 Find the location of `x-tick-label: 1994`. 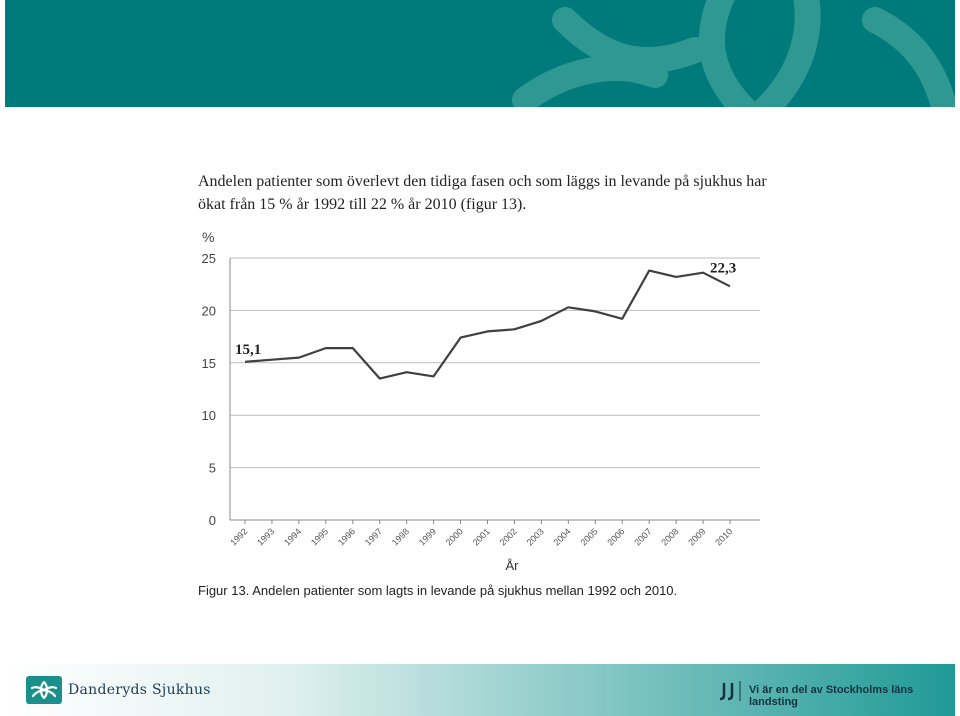

x-tick-label: 1994 is located at coordinates (292, 536).